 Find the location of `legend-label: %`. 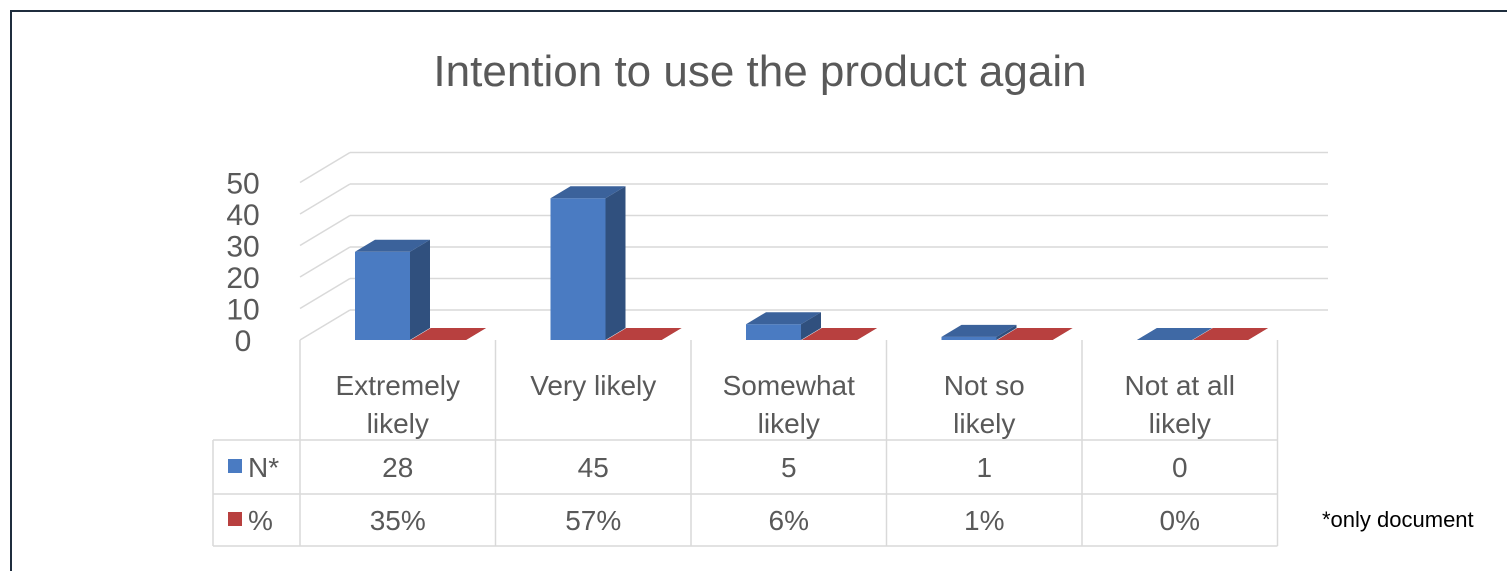

legend-label: % is located at coordinates (260, 520).